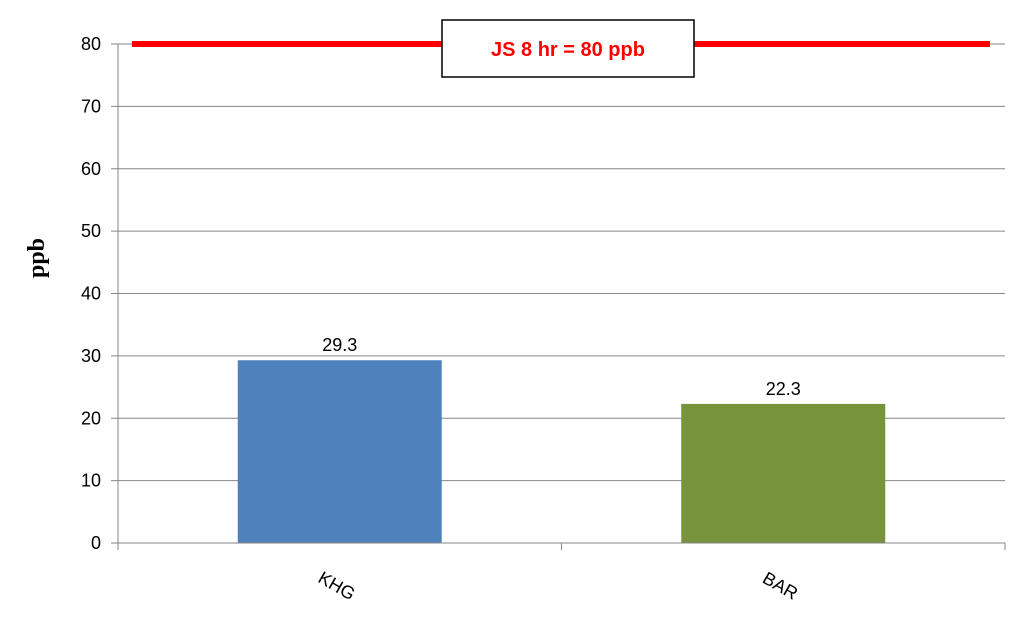 This screenshot has width=1035, height=620. What do you see at coordinates (783, 473) in the screenshot?
I see `bar-bar` at bounding box center [783, 473].